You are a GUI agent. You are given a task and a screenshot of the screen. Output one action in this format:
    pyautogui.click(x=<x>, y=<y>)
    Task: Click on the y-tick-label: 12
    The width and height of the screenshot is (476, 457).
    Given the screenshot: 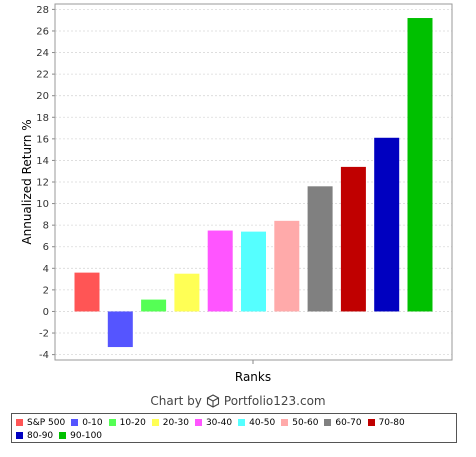 What is the action you would take?
    pyautogui.click(x=42, y=183)
    